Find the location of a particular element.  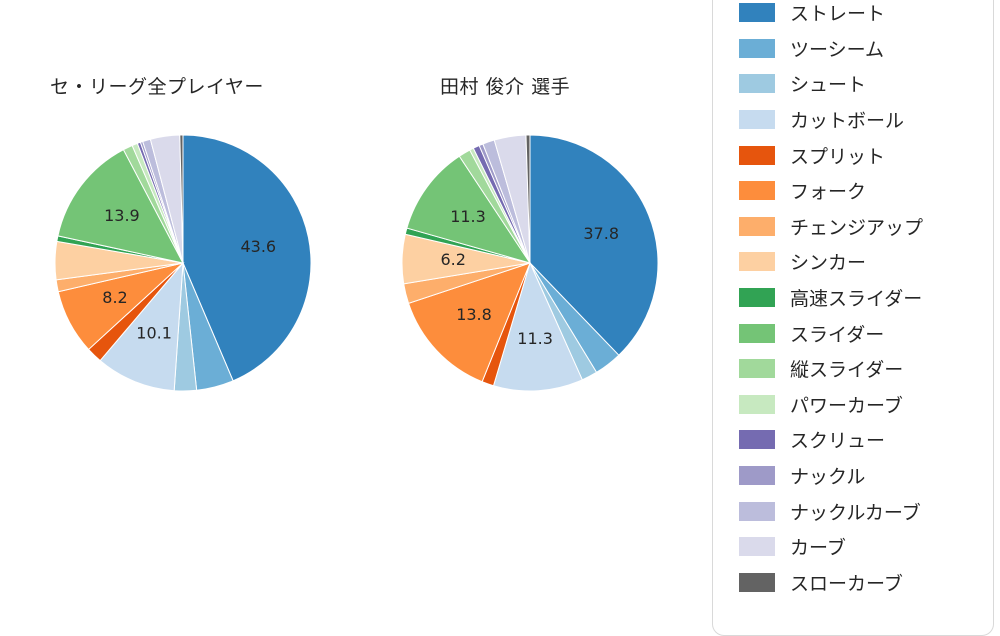

pie-value-label: 13.8 is located at coordinates (474, 314).